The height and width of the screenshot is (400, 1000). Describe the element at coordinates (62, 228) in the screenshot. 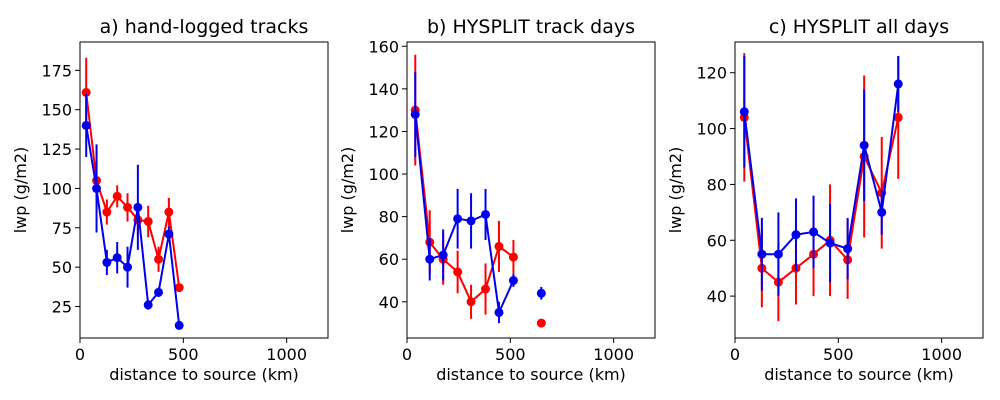

I see `y-tick-label: 75` at that location.